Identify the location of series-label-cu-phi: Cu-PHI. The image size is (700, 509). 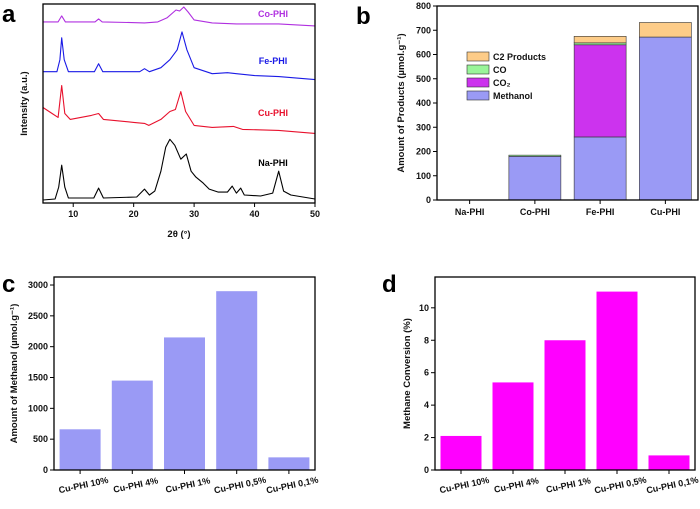
(273, 113).